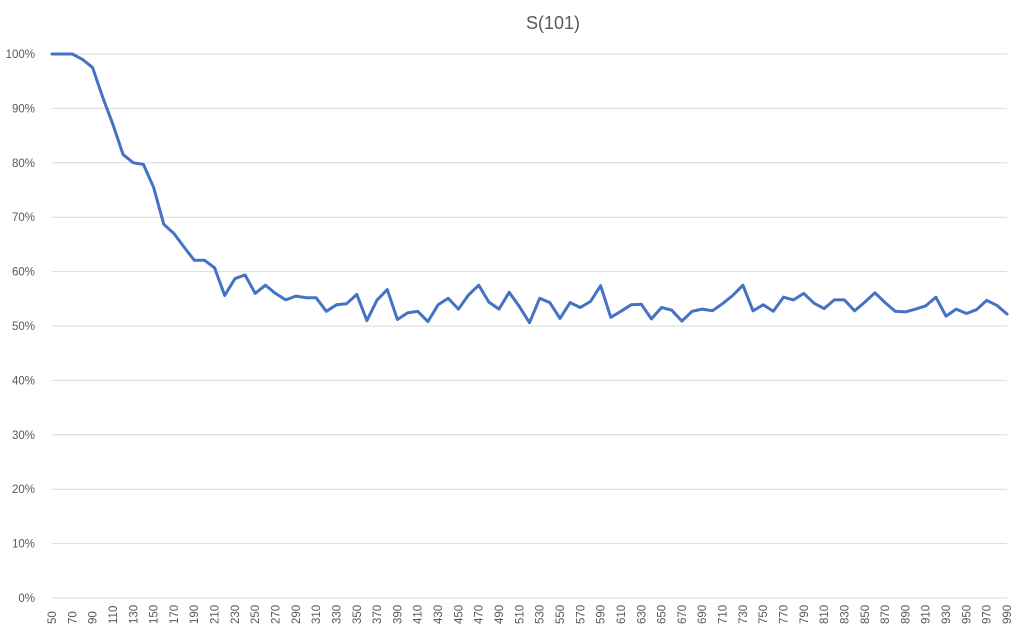 This screenshot has height=634, width=1024. I want to click on x-tick-label: 230, so click(236, 614).